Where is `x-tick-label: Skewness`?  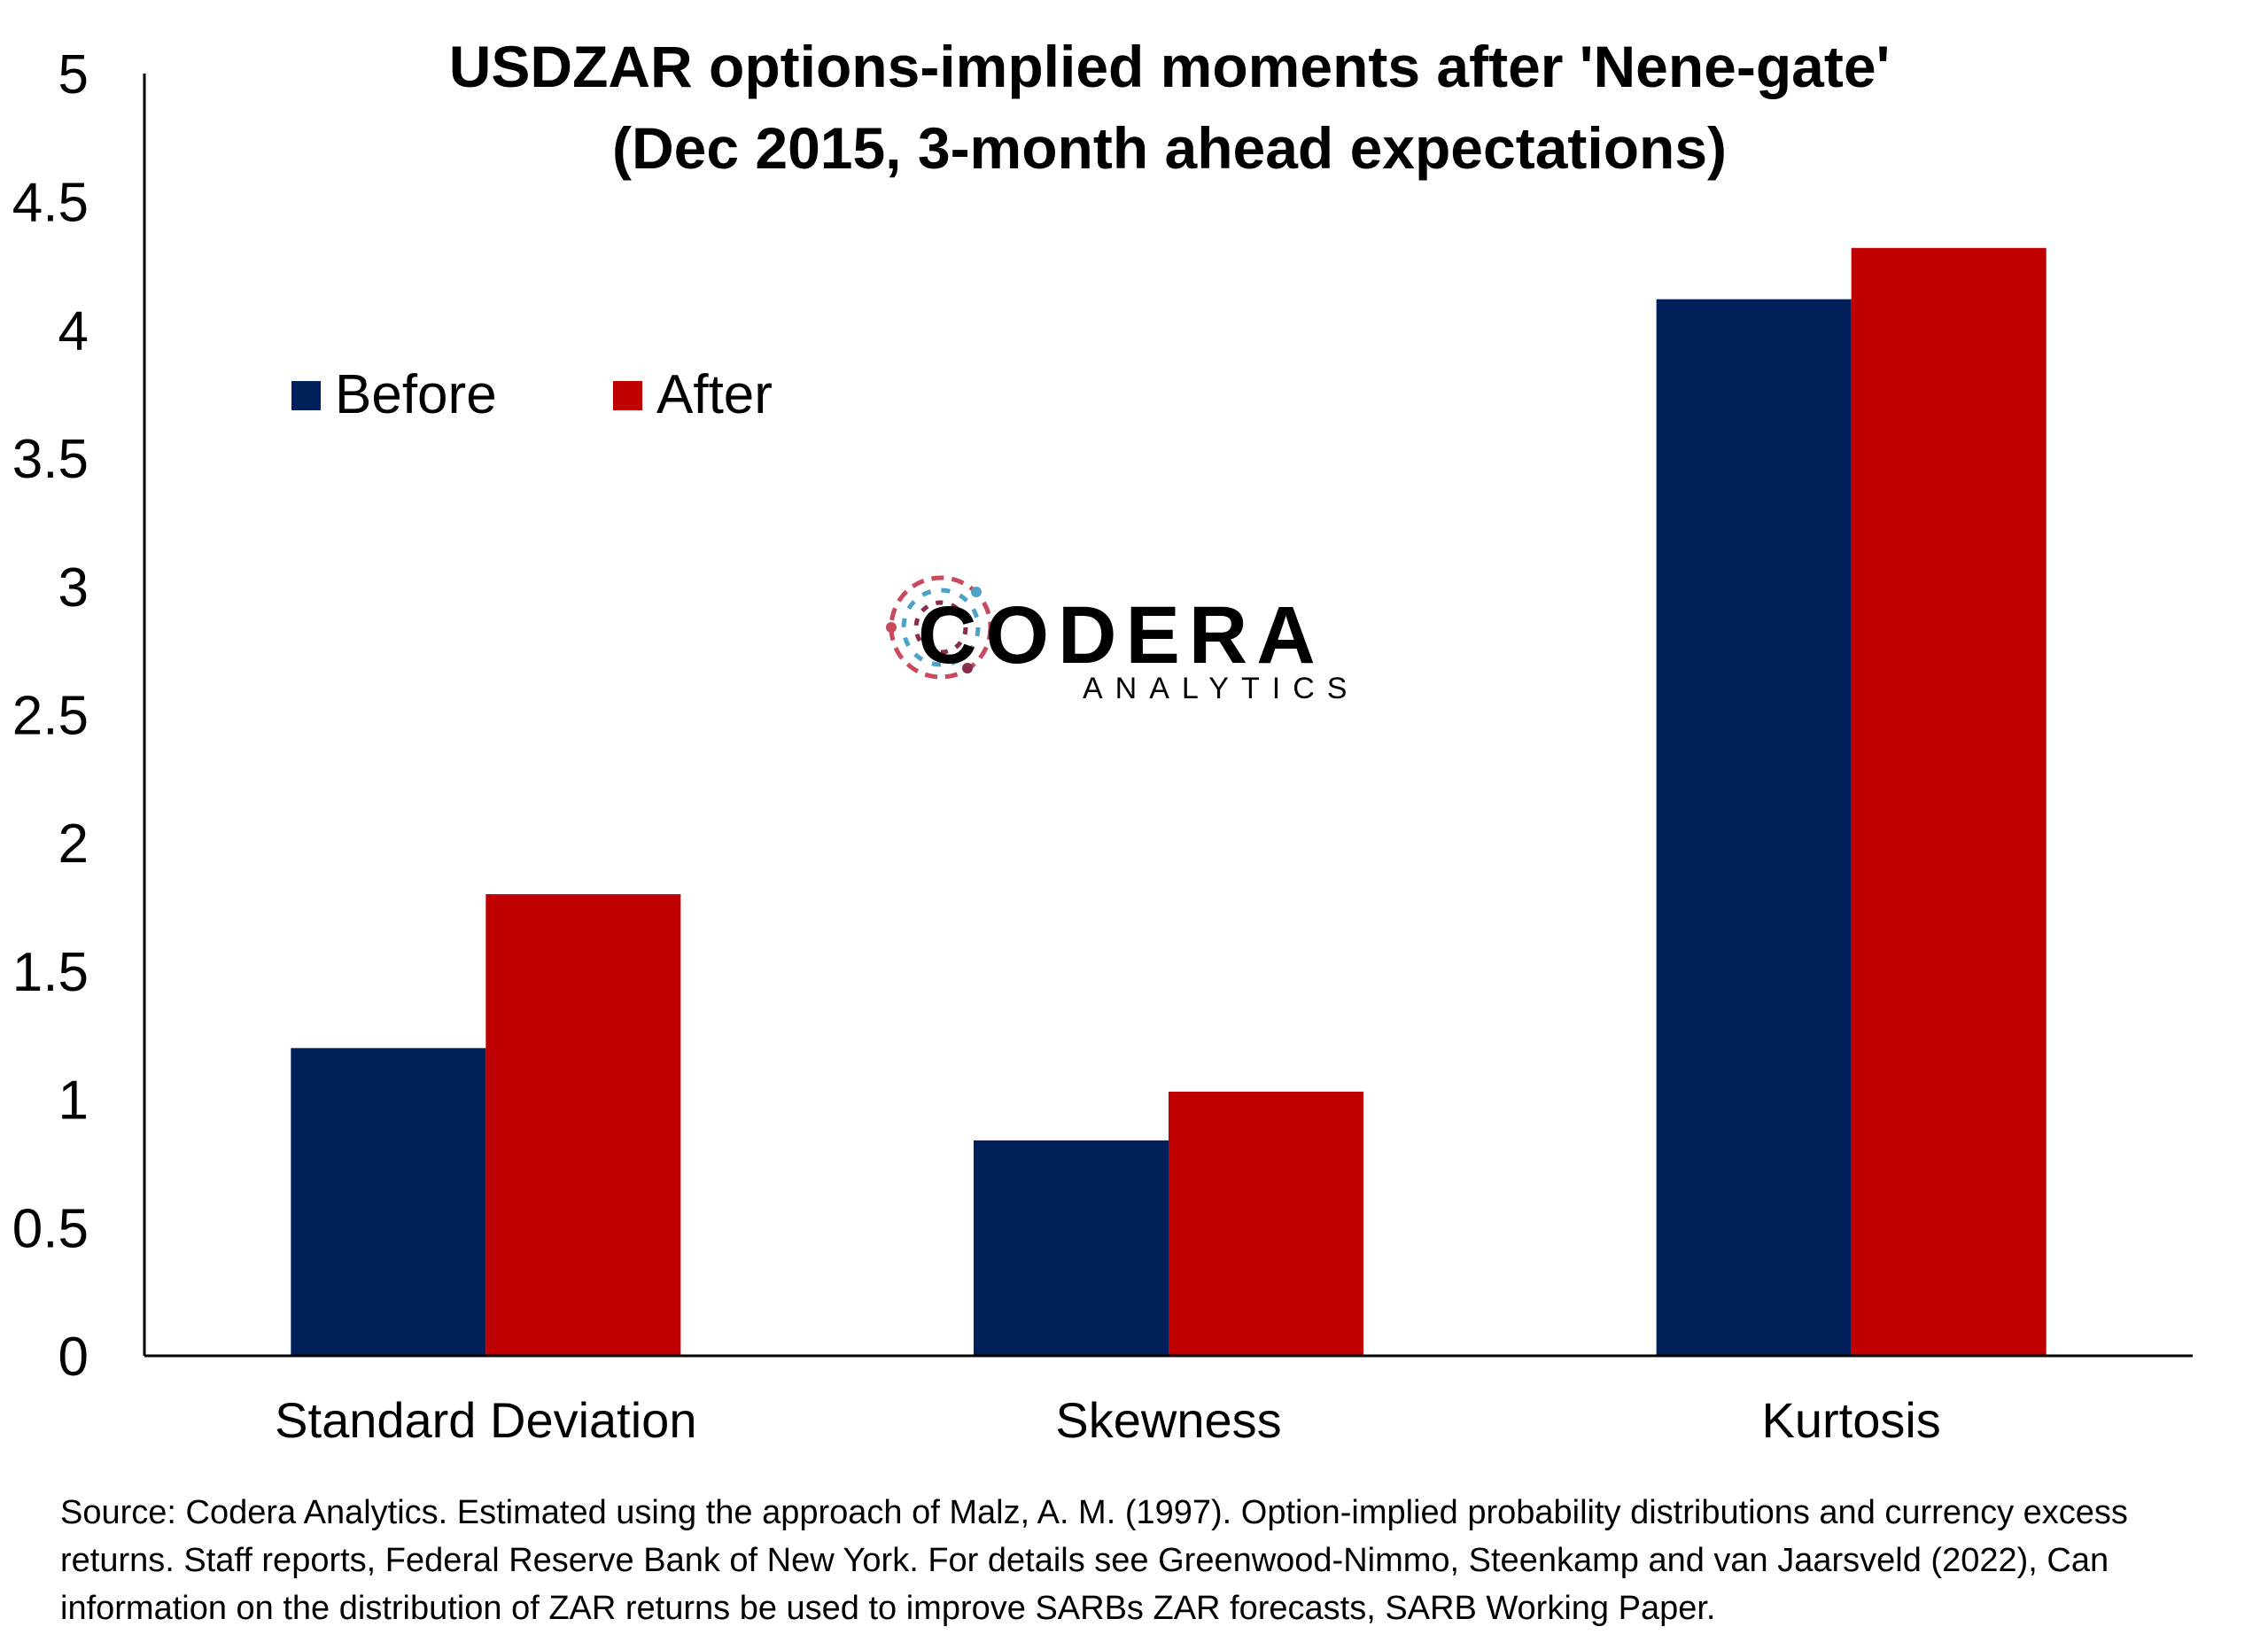
x-tick-label: Skewness is located at coordinates (1168, 1420).